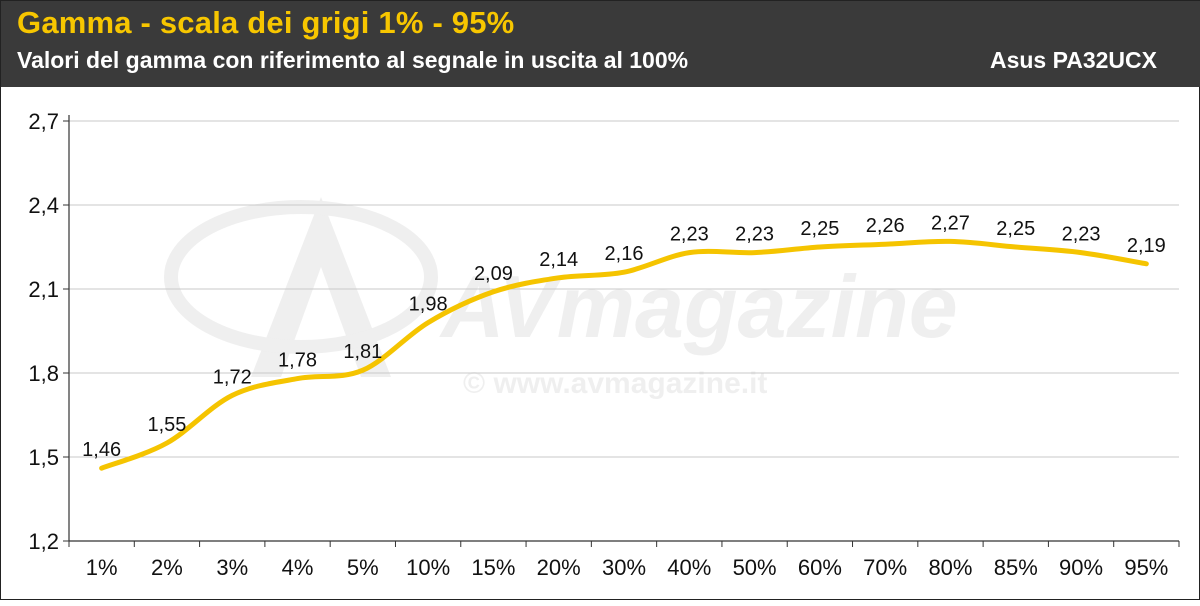 The image size is (1200, 606). I want to click on data-label: 2,19, so click(1146, 246).